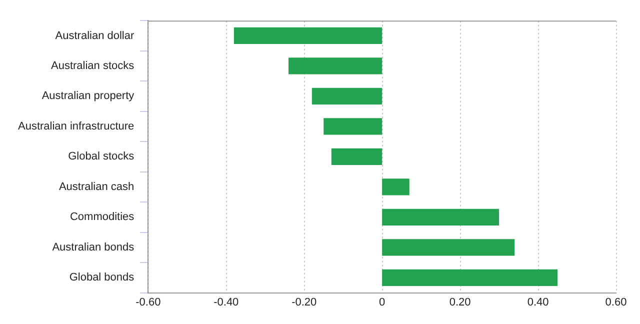  I want to click on y-tick-label: Global stocks, so click(101, 156).